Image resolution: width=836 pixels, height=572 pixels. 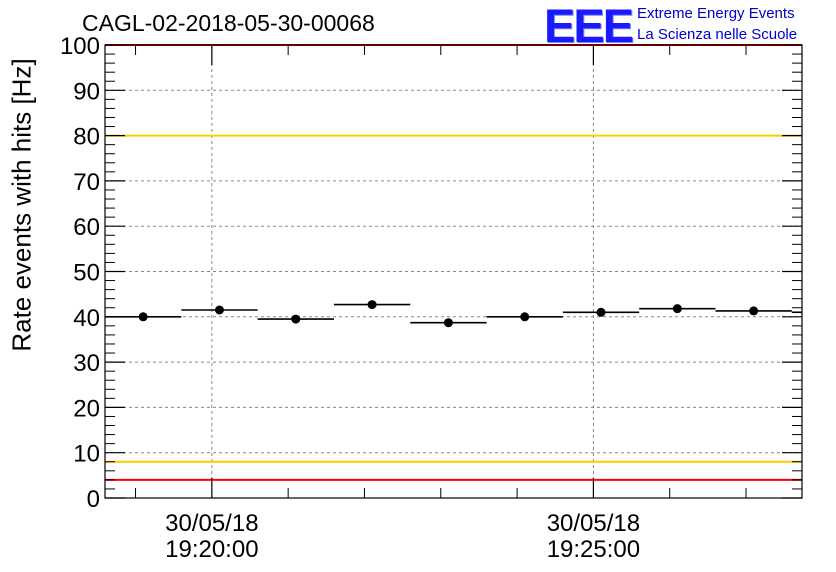 I want to click on y-tick-label: 30, so click(x=86, y=363).